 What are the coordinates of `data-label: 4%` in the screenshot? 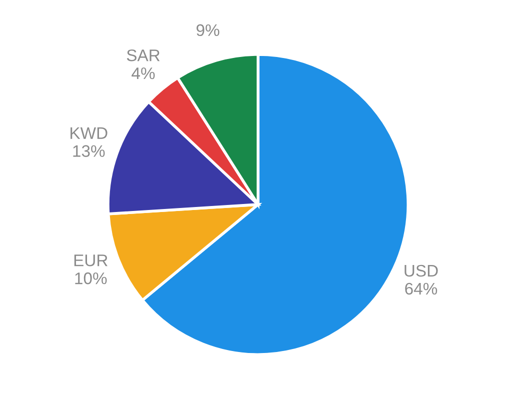 It's located at (143, 73).